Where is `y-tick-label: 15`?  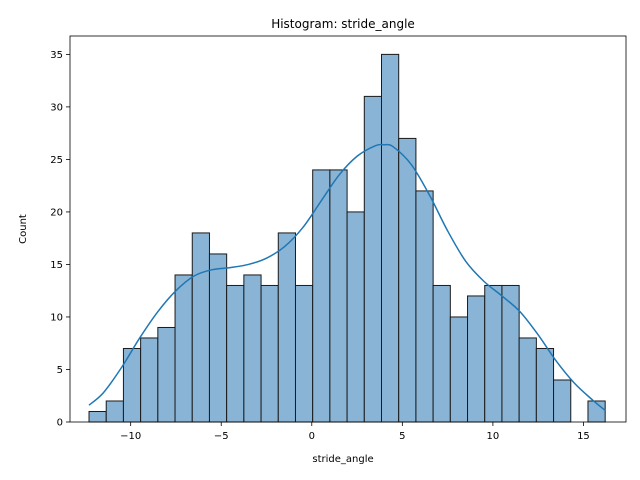 y-tick-label: 15 is located at coordinates (56, 265).